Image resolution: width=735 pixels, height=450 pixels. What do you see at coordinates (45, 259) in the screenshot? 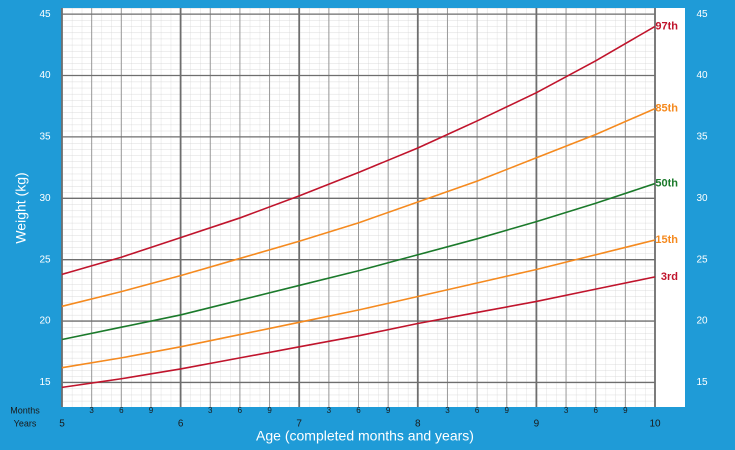
I see `y-tick-label: 25` at bounding box center [45, 259].